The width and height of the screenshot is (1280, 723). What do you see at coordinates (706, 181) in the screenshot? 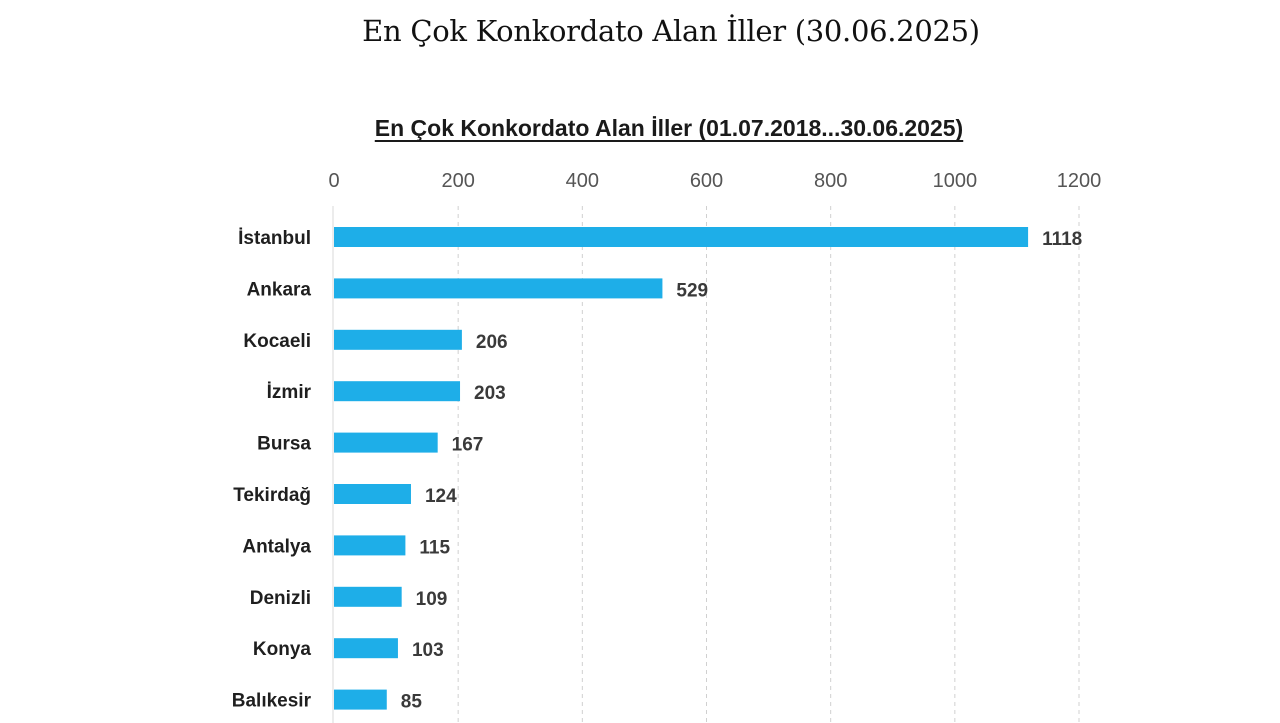
I see `x-tick-label: 600` at bounding box center [706, 181].